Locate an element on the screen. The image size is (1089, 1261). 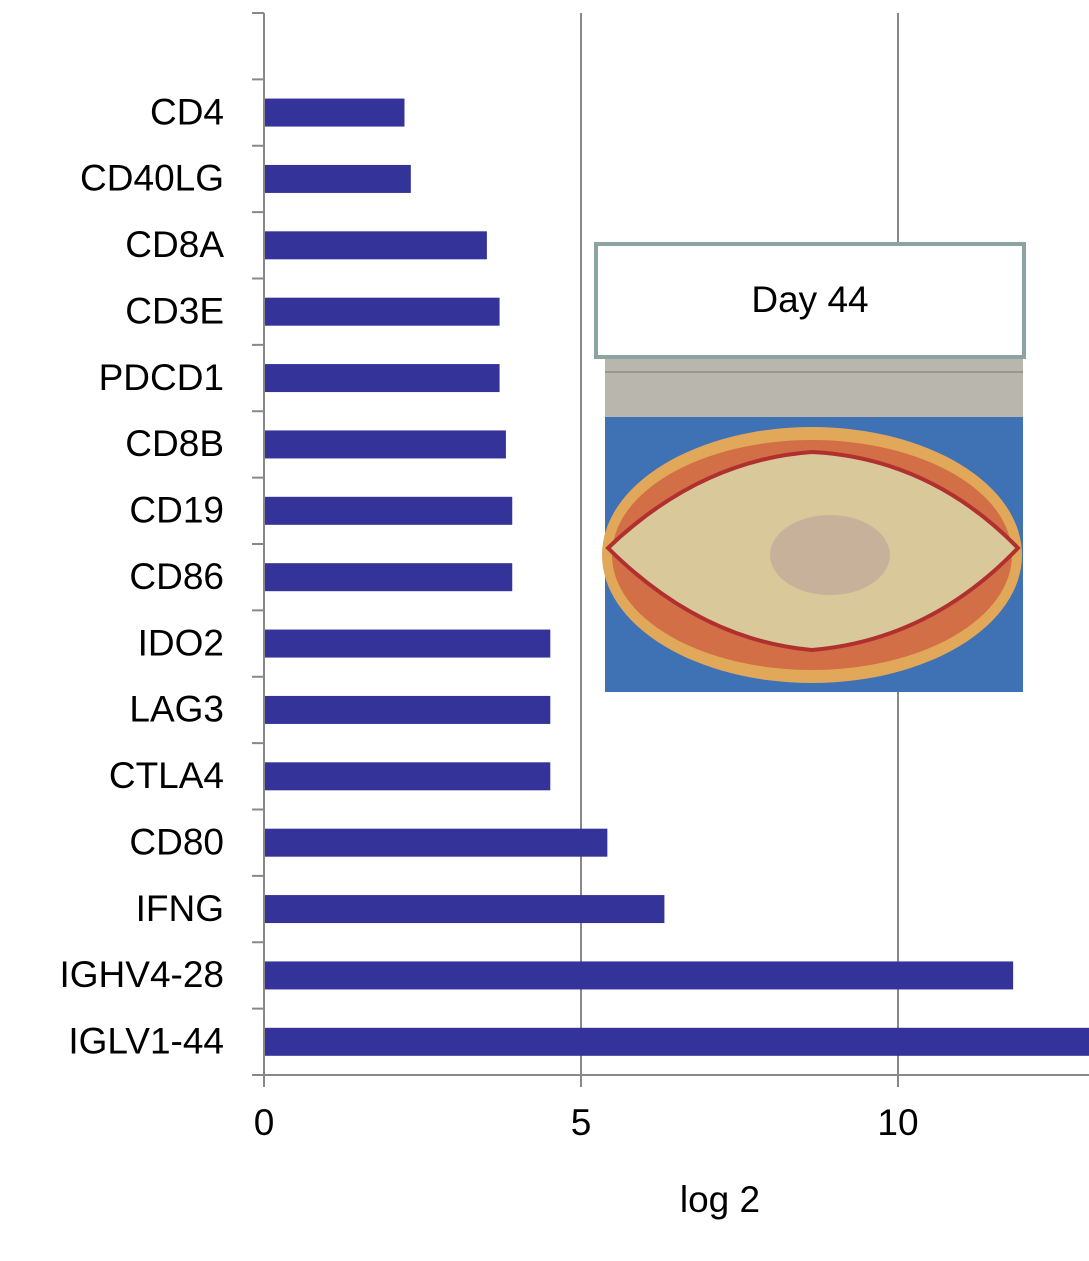
y-tick-label: CTLA4 is located at coordinates (166, 775).